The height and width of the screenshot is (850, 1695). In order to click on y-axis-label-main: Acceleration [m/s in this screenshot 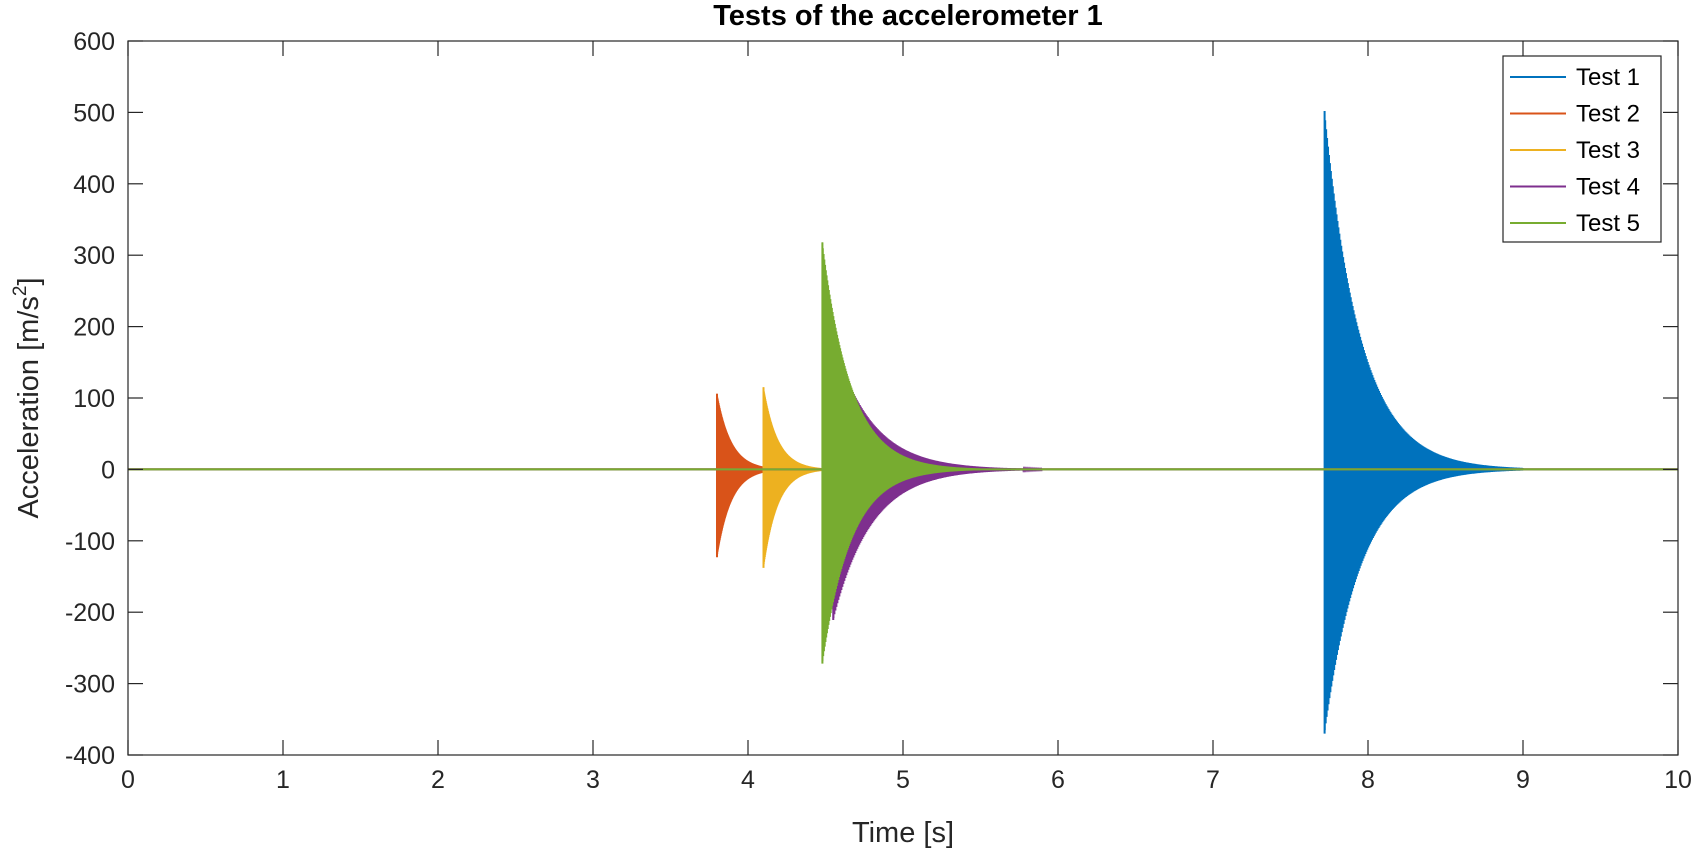, I will do `click(29, 407)`.